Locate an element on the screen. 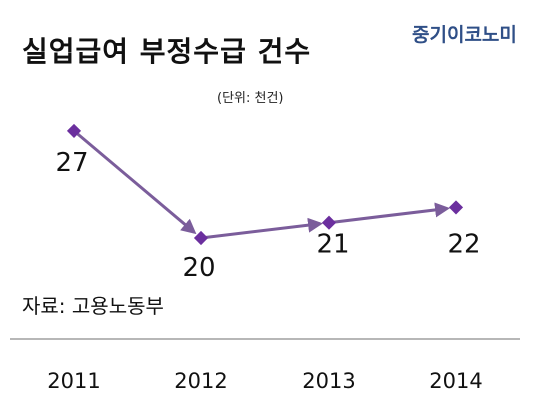  brand-logo: 중기이코노미 is located at coordinates (464, 35).